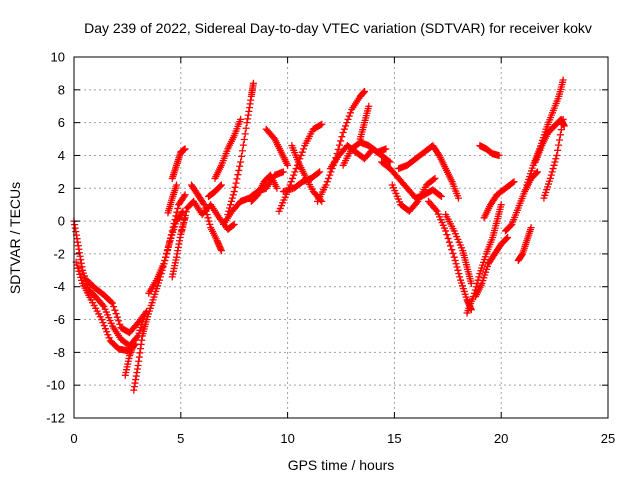  What do you see at coordinates (55, 418) in the screenshot?
I see `y-tick-label: -12` at bounding box center [55, 418].